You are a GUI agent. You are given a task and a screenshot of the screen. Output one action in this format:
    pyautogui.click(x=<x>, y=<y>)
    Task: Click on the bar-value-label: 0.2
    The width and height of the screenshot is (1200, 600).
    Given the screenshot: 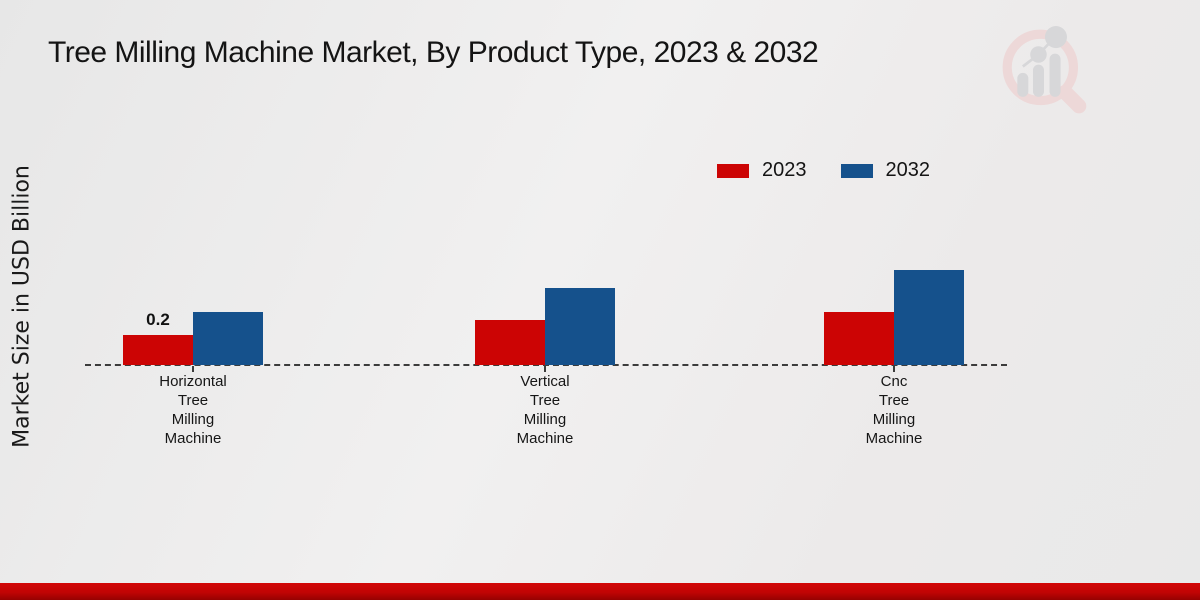 What is the action you would take?
    pyautogui.click(x=158, y=319)
    